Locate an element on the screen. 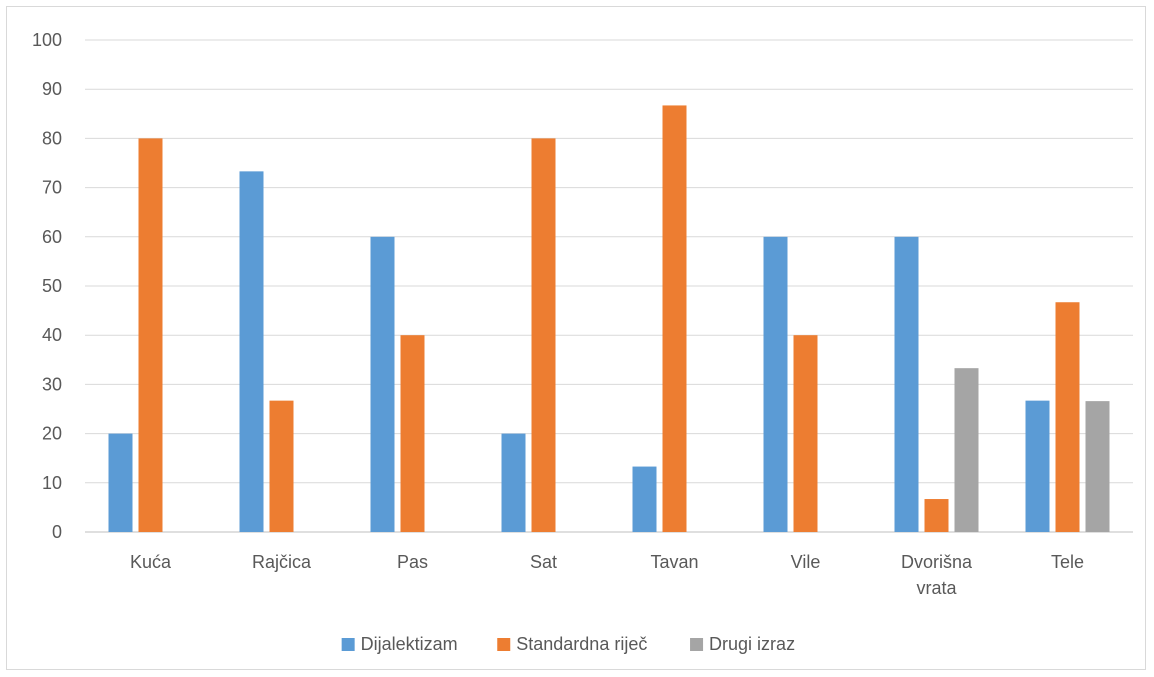 This screenshot has height=677, width=1154. legend-label: Dijalektizam is located at coordinates (409, 644).